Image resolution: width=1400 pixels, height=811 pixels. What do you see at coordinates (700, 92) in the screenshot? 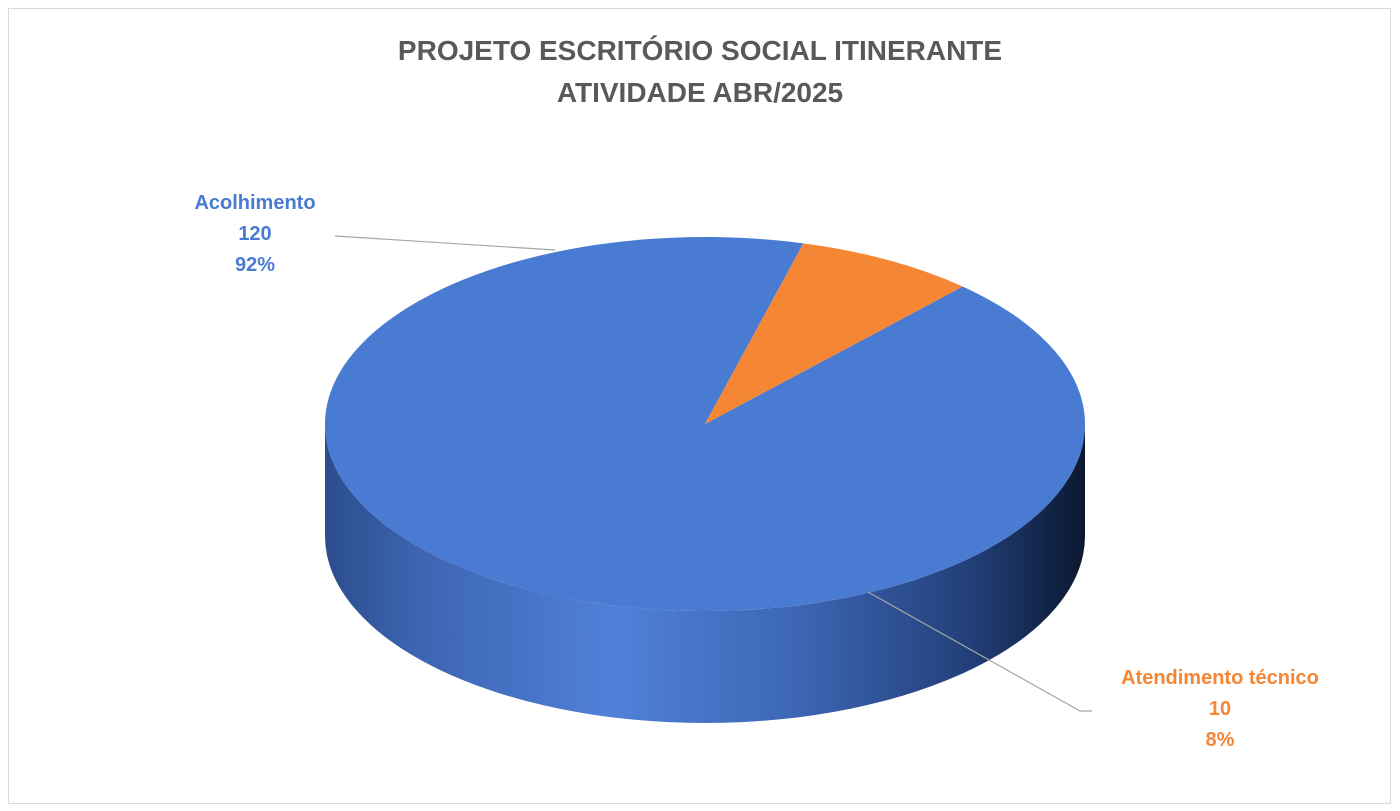
I see `chart-title-line-2: ATIVIDADE ABR/2025` at bounding box center [700, 92].